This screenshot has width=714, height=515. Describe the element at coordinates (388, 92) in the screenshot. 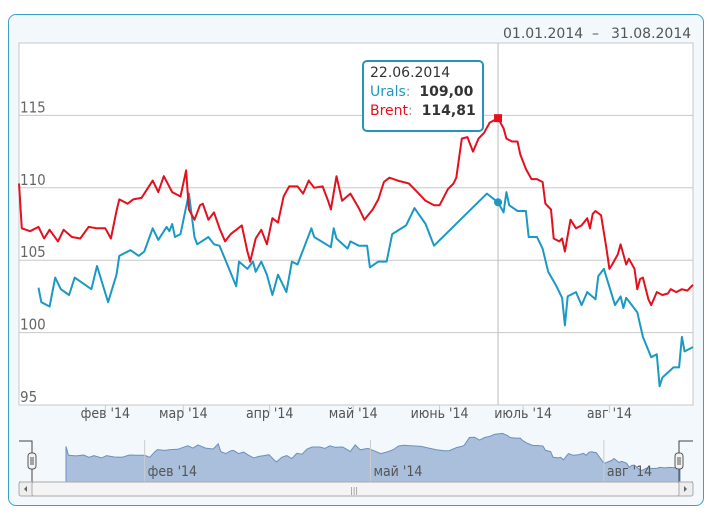

I see `tooltip-urals-label: Urals` at that location.